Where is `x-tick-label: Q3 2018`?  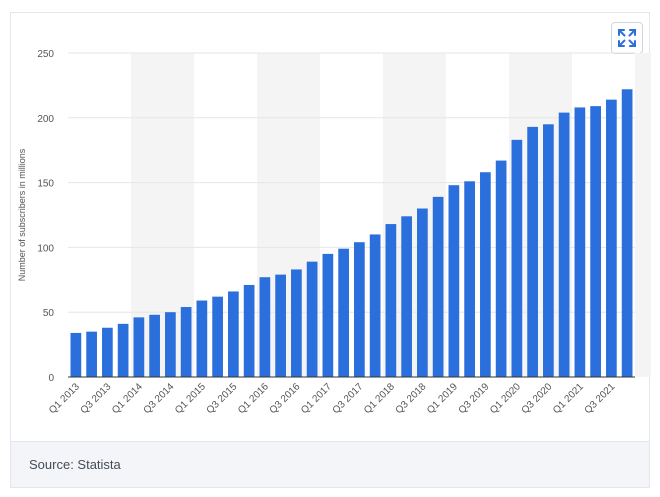
x-tick-label: Q3 2018 is located at coordinates (411, 398).